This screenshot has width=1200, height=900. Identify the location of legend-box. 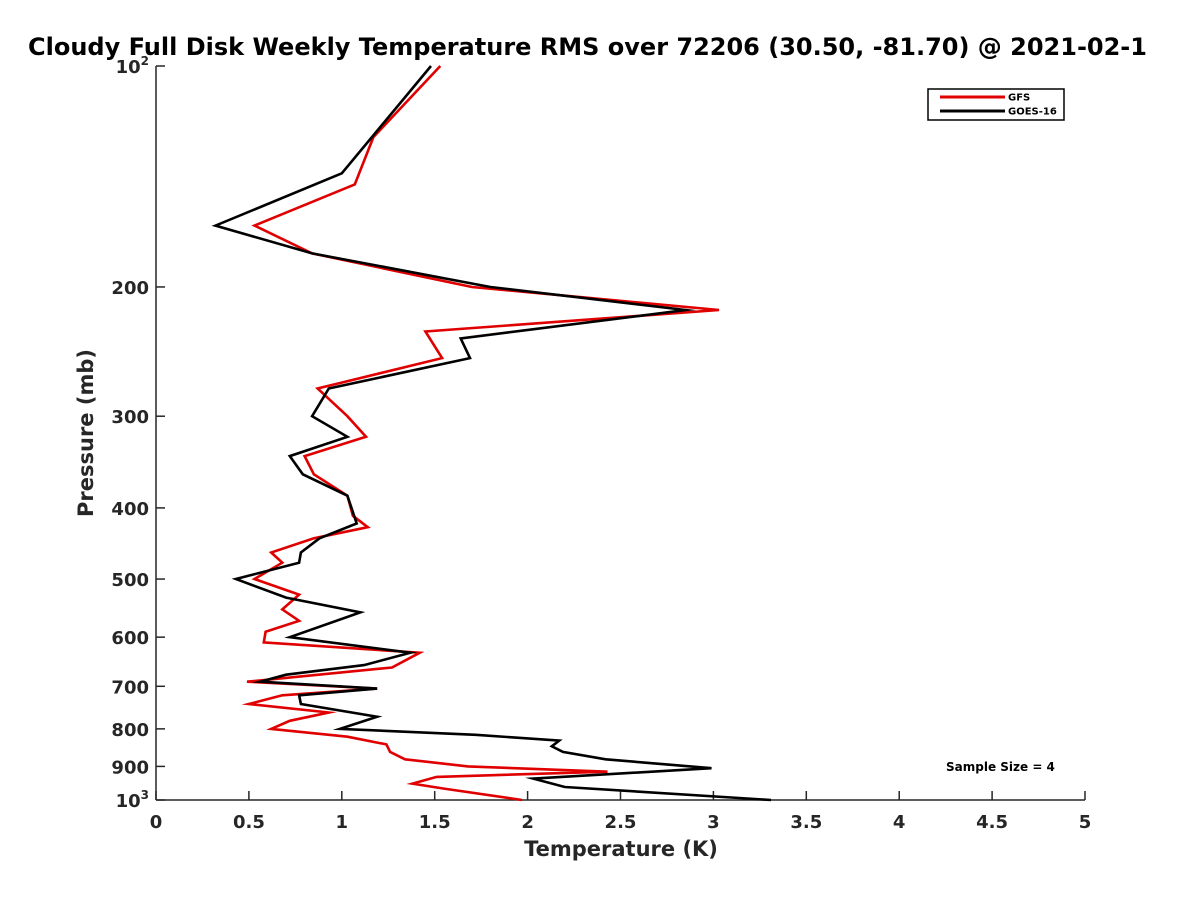
(996, 104).